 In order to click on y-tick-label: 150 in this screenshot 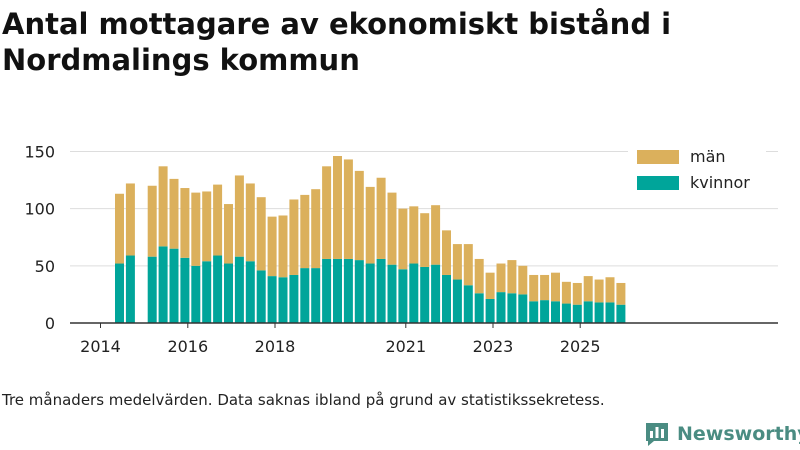, I will do `click(39, 151)`.